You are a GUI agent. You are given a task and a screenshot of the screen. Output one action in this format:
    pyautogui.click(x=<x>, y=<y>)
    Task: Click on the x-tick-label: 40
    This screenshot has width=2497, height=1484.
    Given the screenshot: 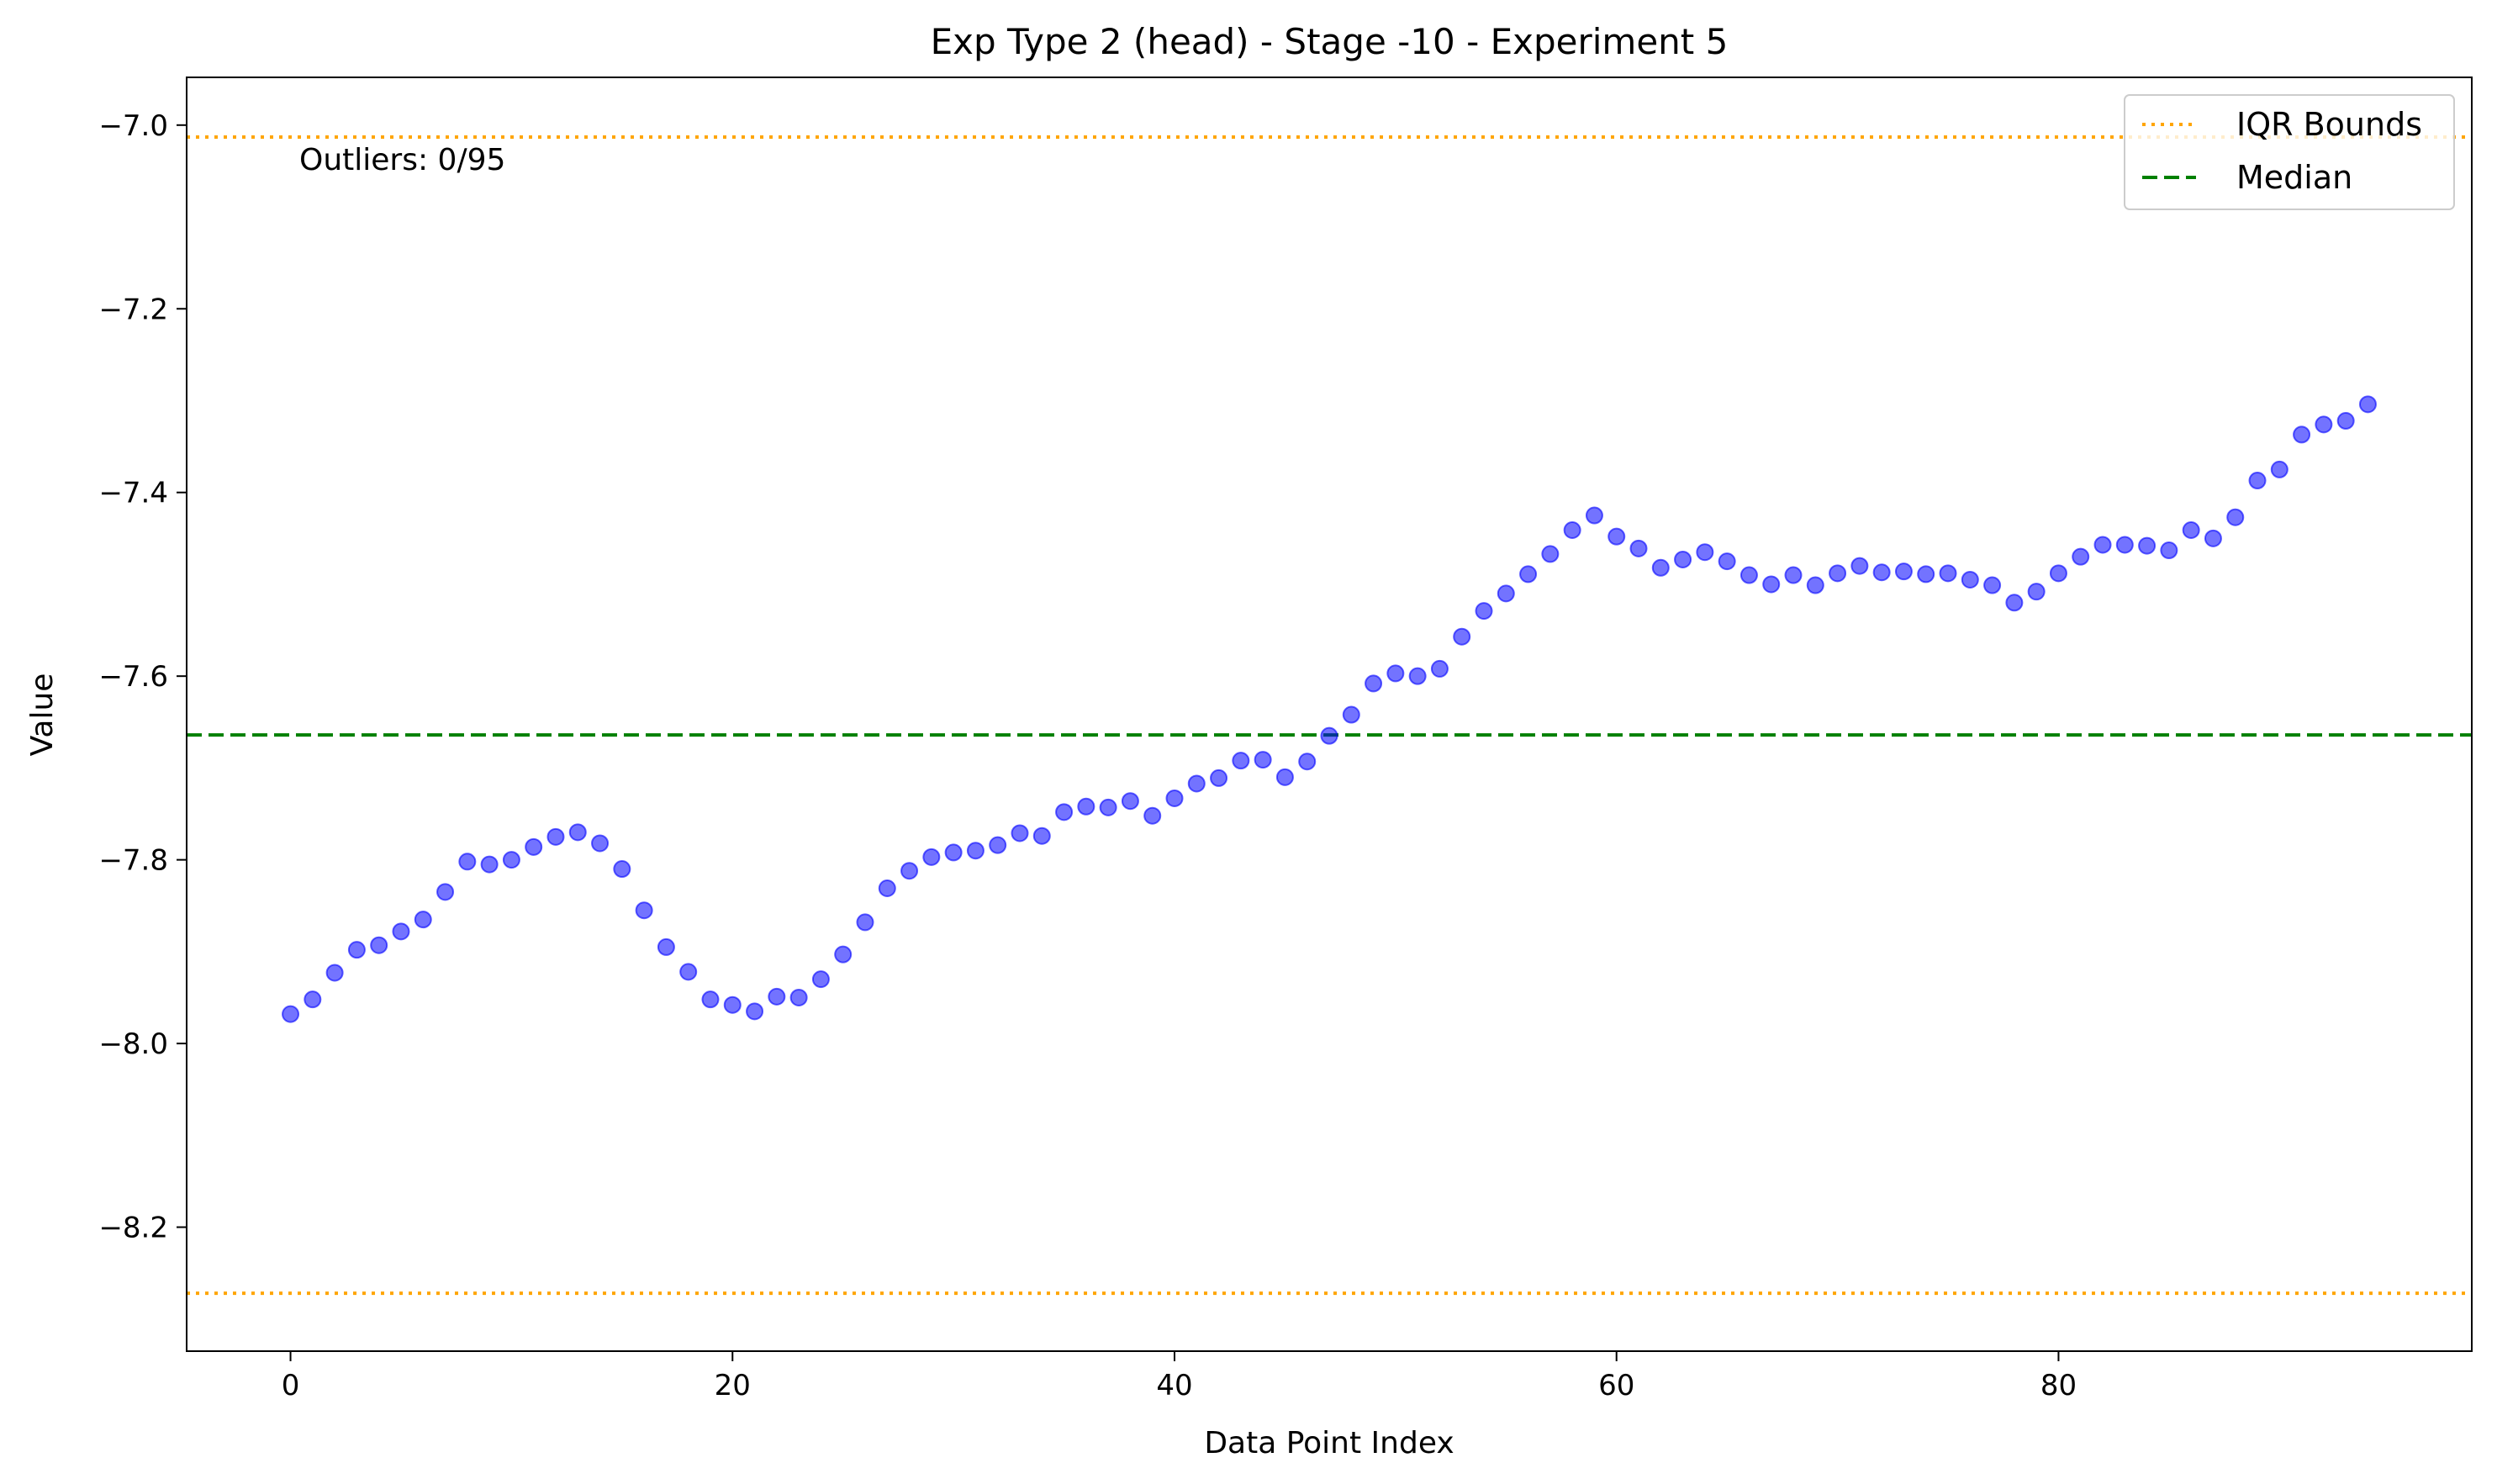 What is the action you would take?
    pyautogui.click(x=1174, y=1385)
    